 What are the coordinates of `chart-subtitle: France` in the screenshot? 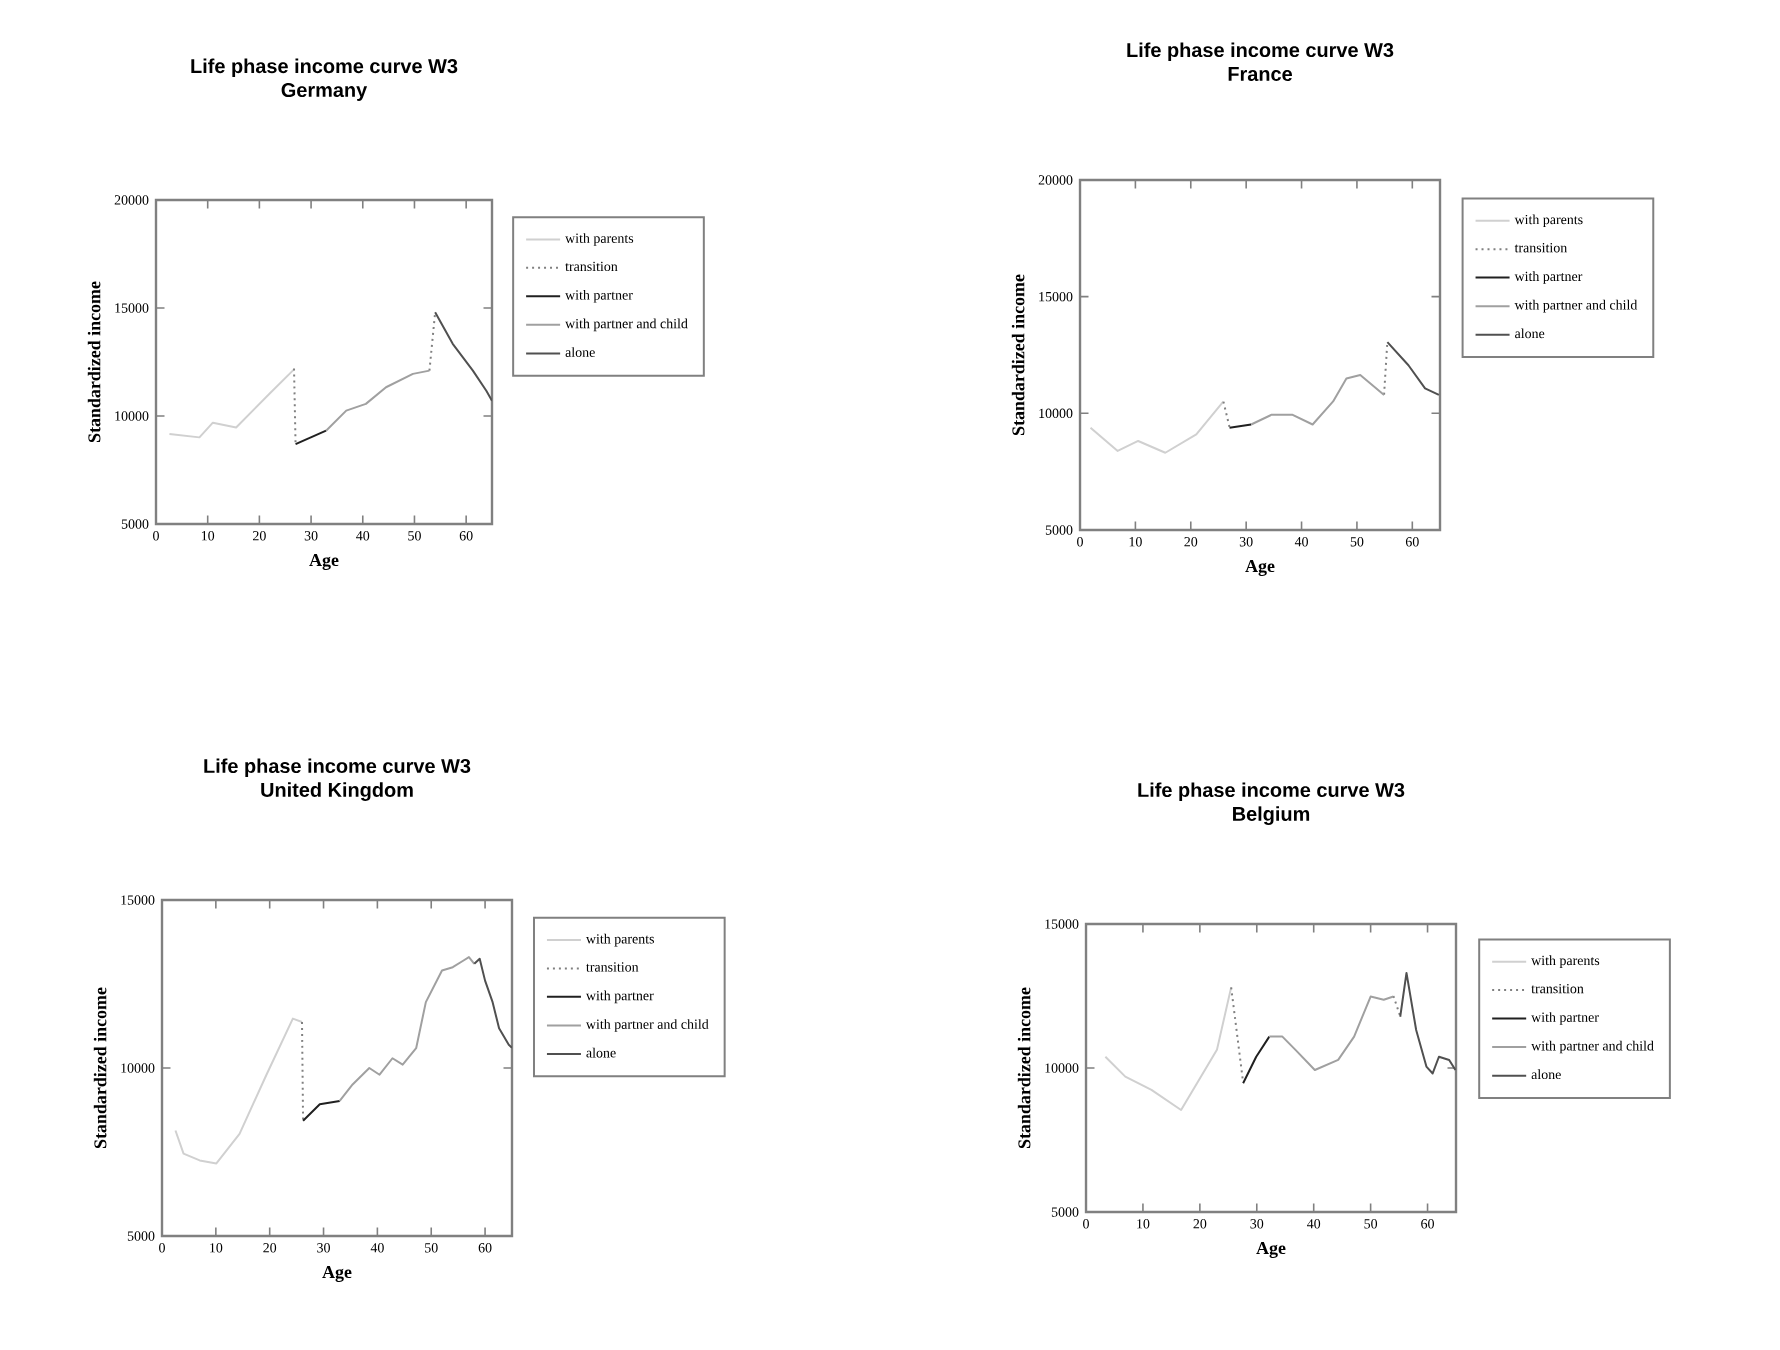 It's located at (1260, 74).